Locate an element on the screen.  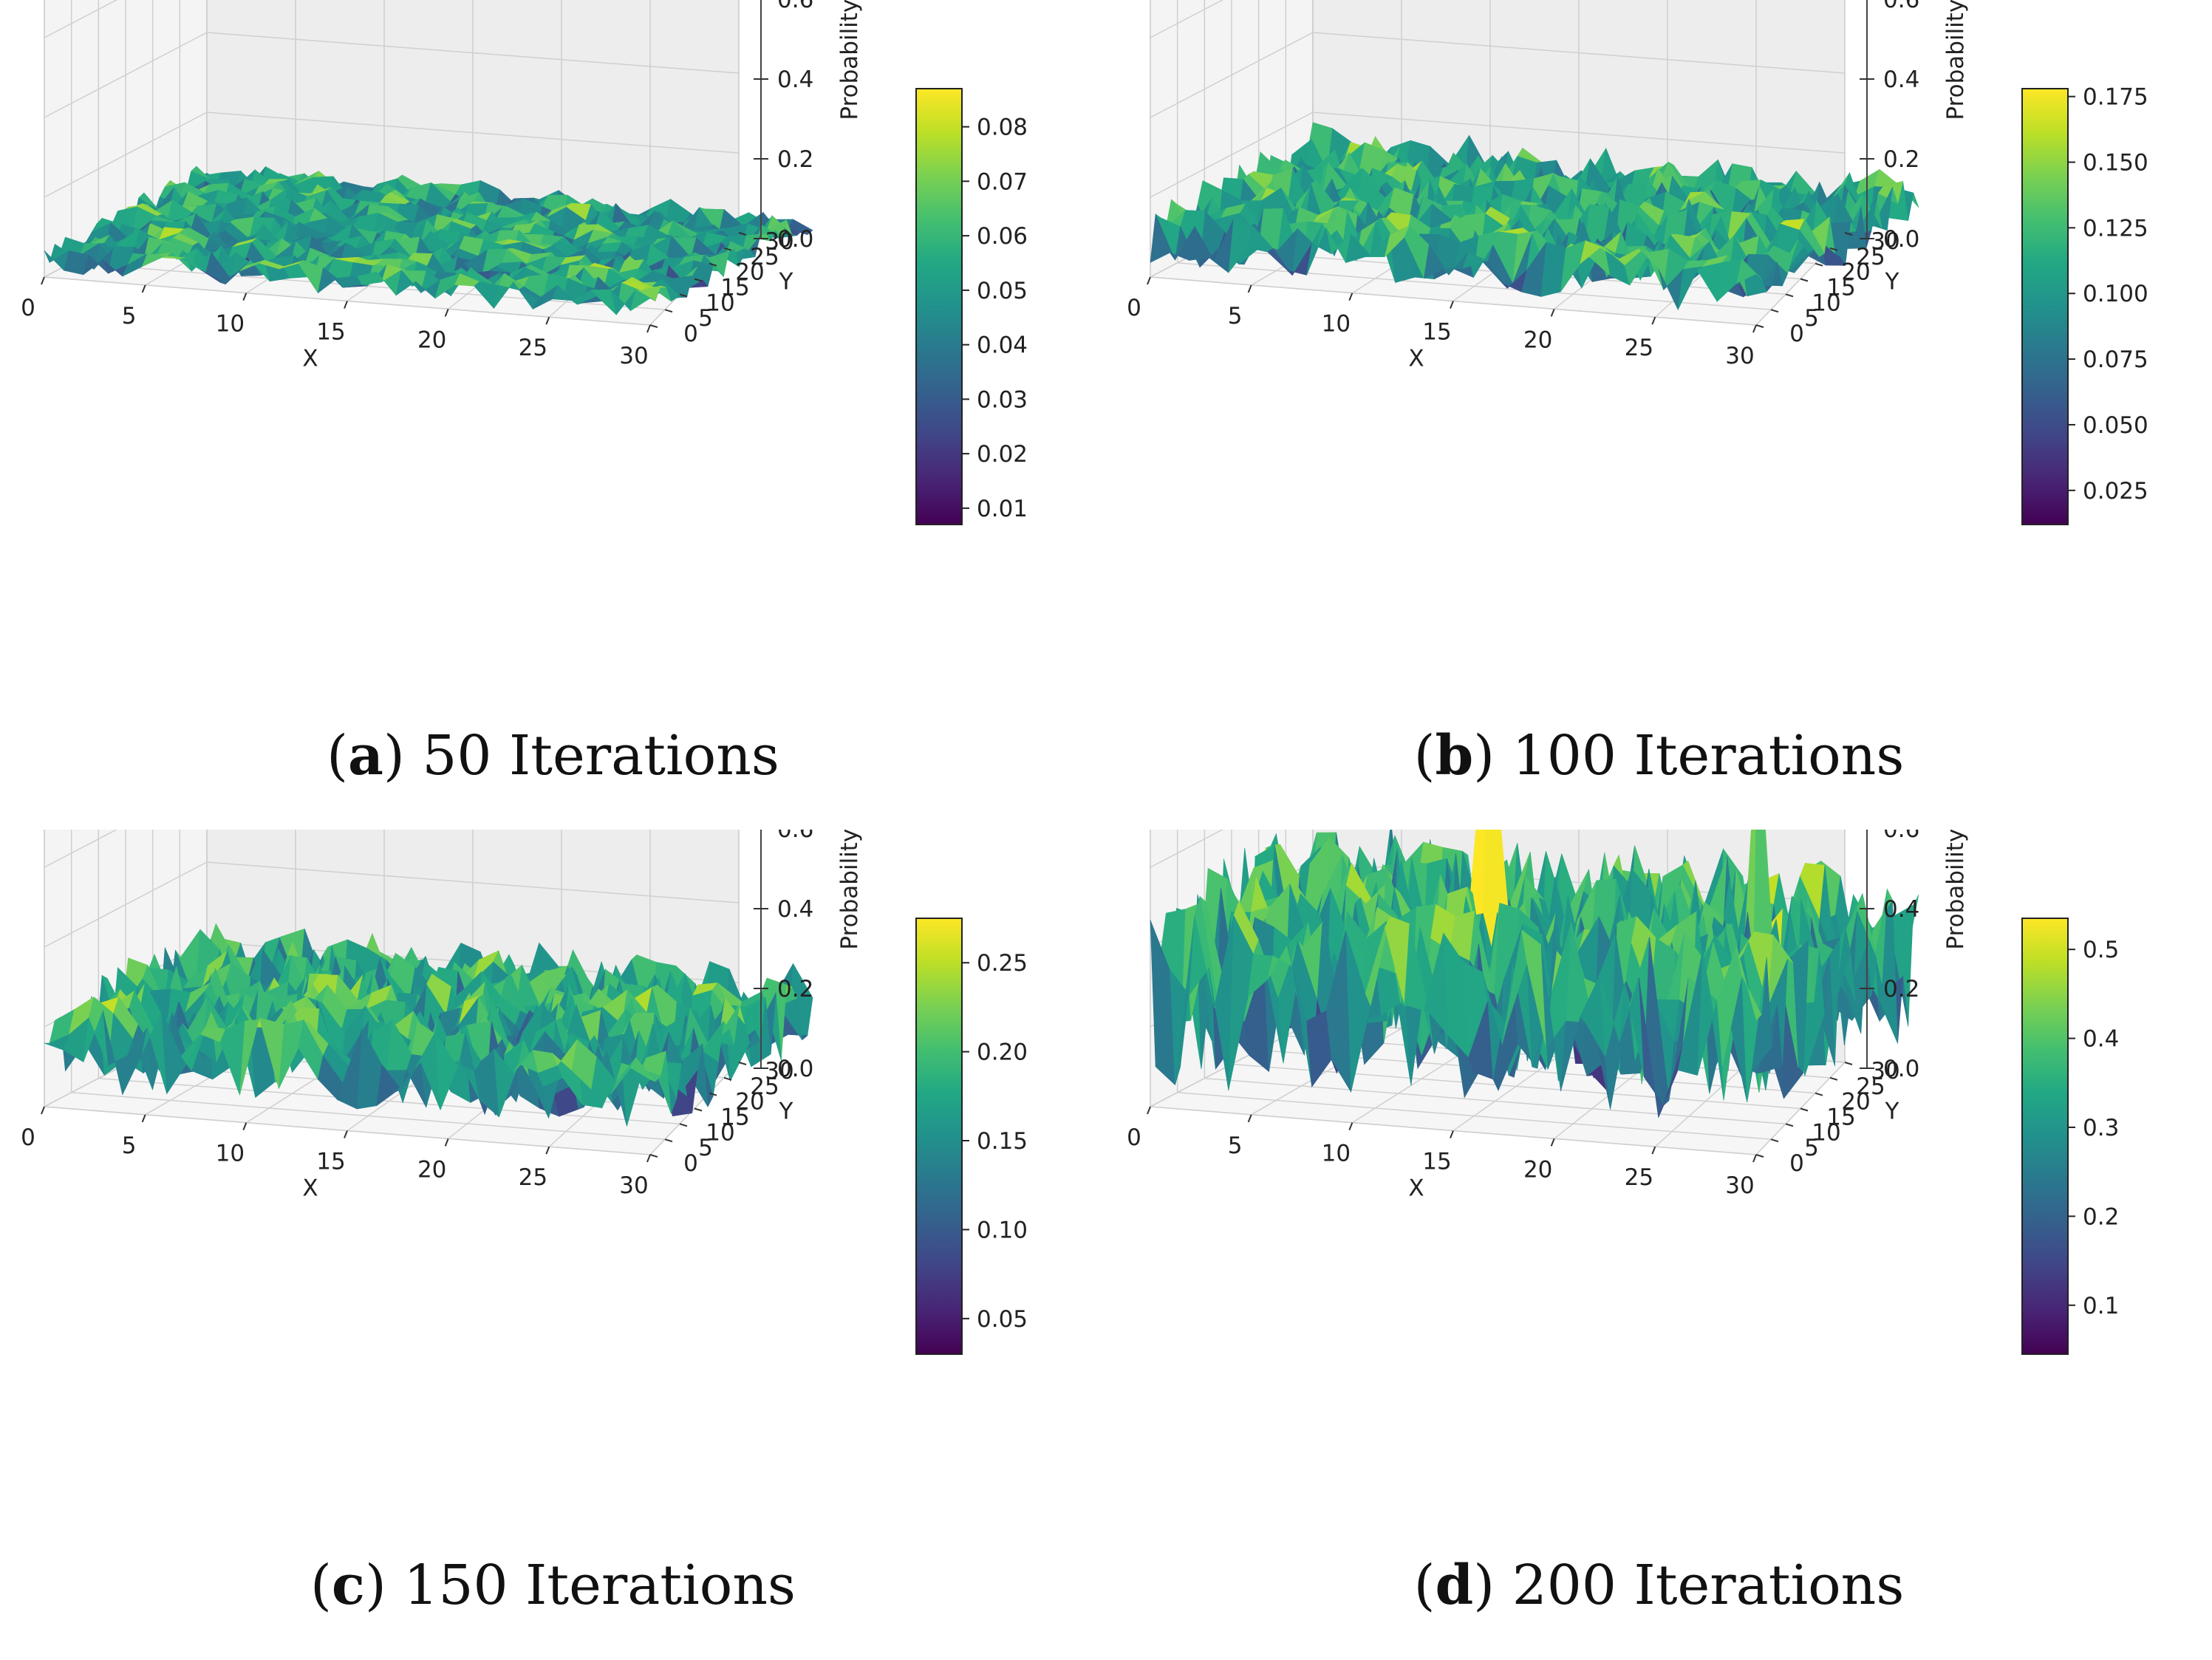
x-axis-label: X is located at coordinates (310, 359).